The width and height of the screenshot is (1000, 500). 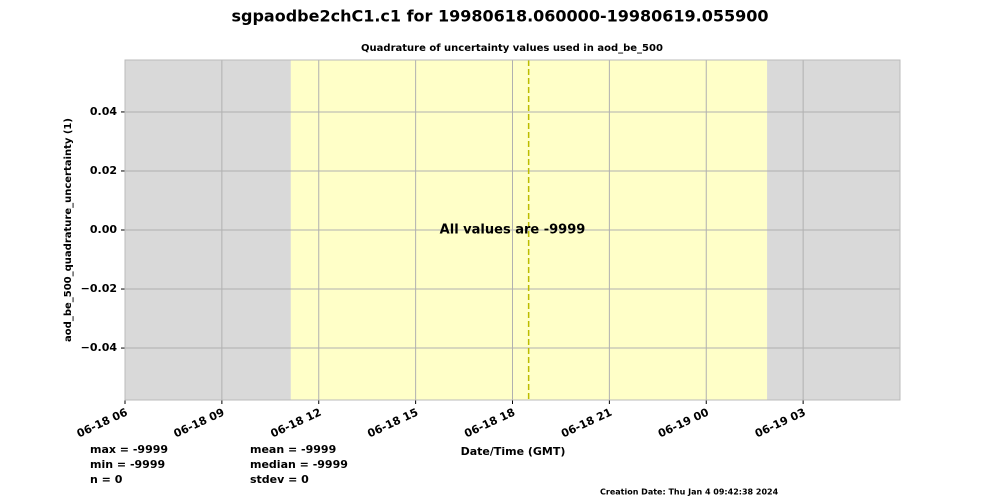 I want to click on y-tick-label: 0.00, so click(x=103, y=229).